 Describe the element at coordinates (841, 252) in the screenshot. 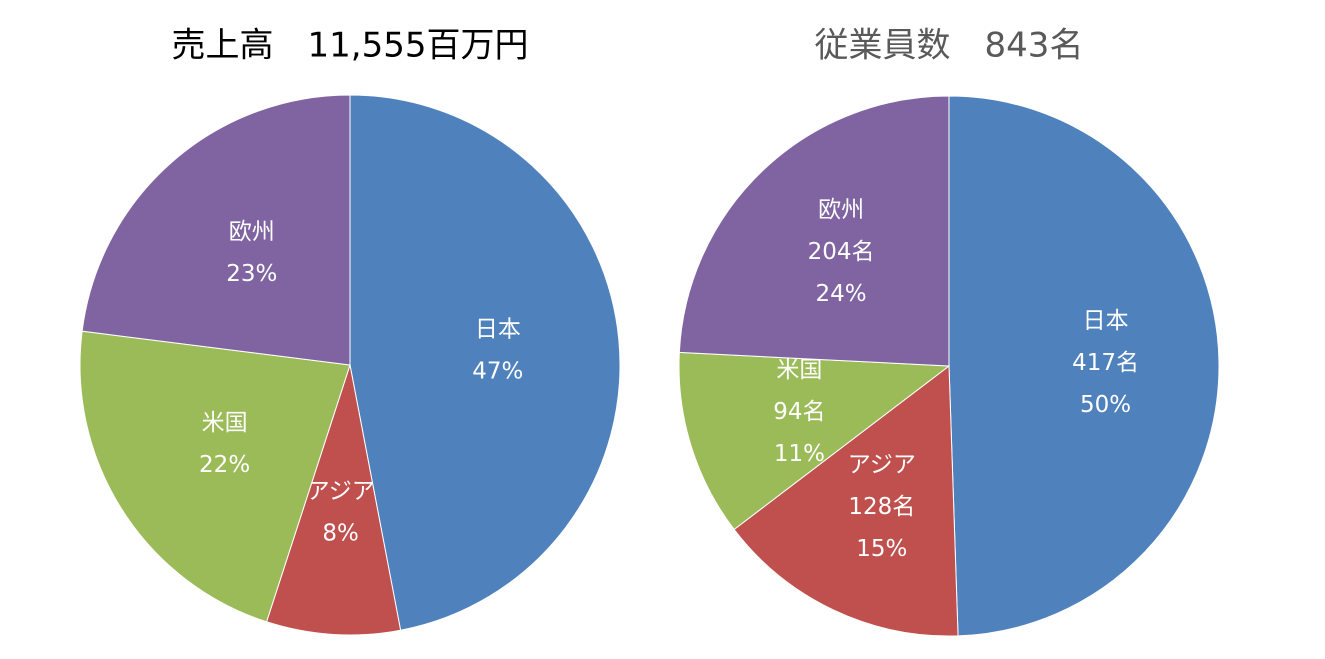

I see `slice-label: 204名` at that location.